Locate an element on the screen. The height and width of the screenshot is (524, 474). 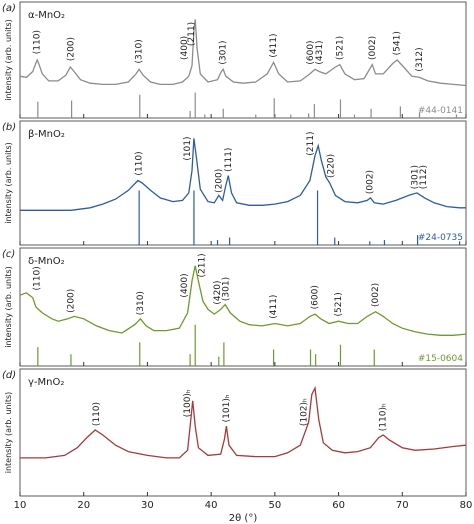
x-tick-label: 20 is located at coordinates (83, 505).